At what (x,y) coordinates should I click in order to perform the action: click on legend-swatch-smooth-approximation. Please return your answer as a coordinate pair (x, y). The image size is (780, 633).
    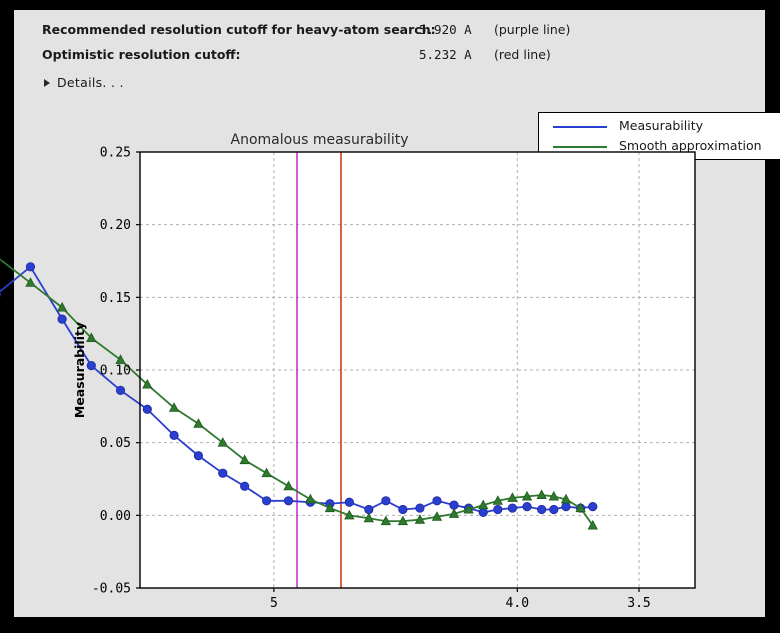
    Looking at the image, I should click on (580, 147).